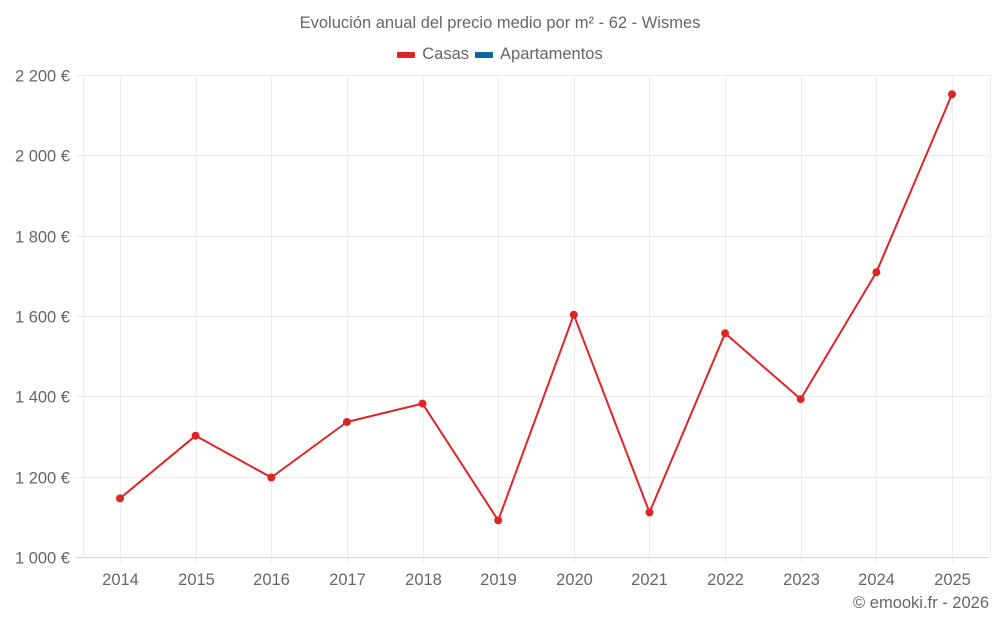 The width and height of the screenshot is (1000, 625). Describe the element at coordinates (952, 580) in the screenshot. I see `x-tick-label: 2025` at that location.